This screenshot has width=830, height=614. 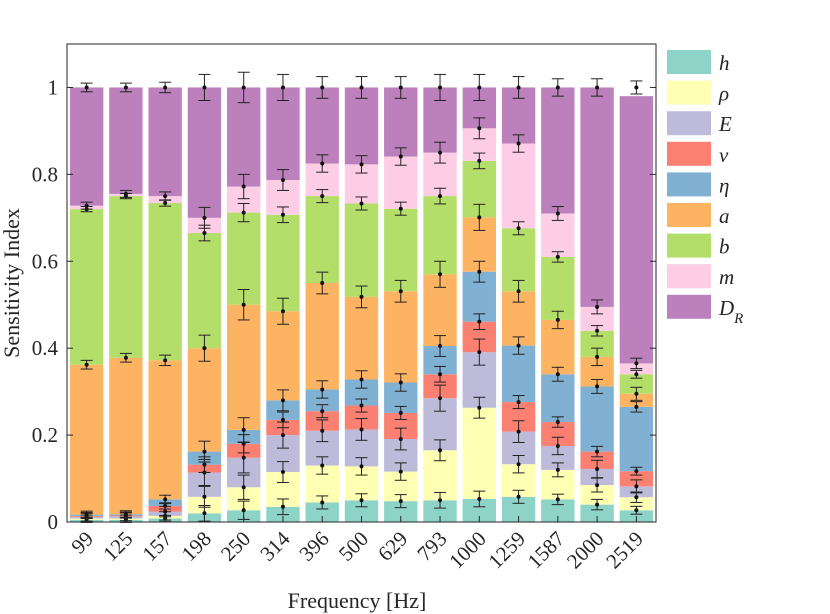 What do you see at coordinates (440, 196) in the screenshot?
I see `error-bar-793-b` at bounding box center [440, 196].